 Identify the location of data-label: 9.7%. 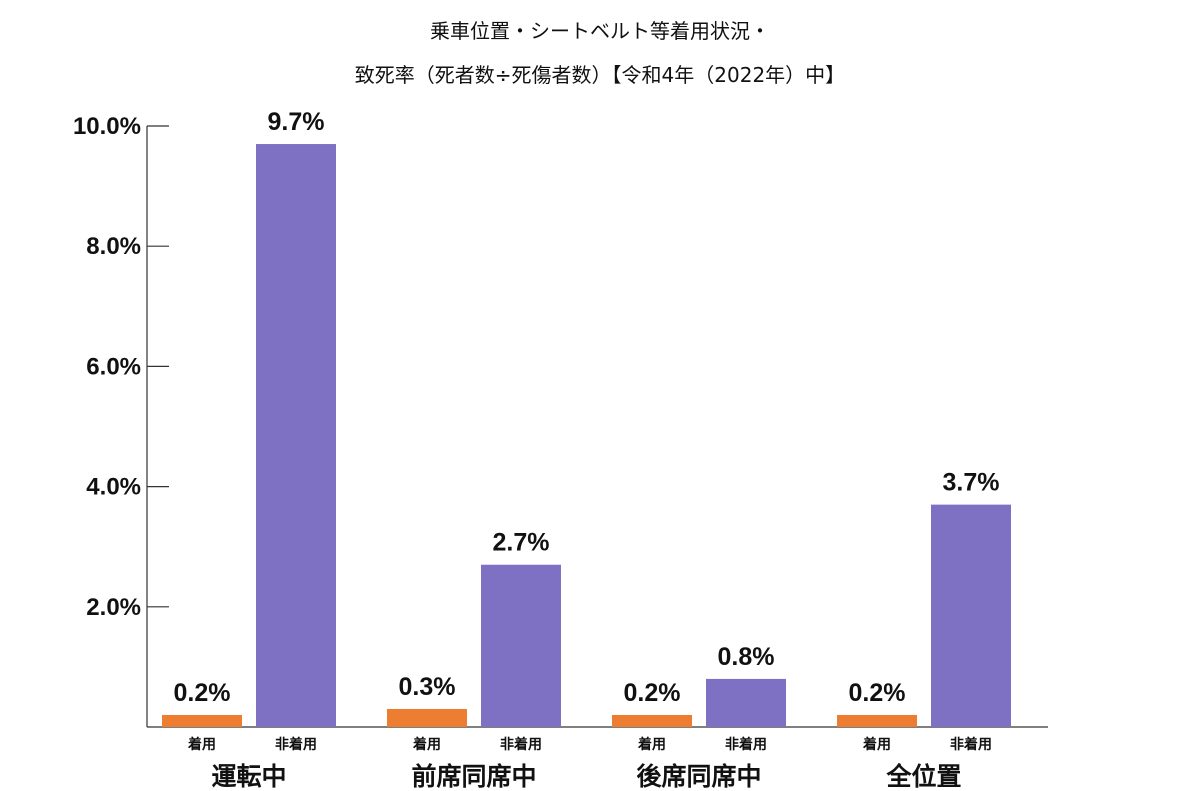
(296, 122).